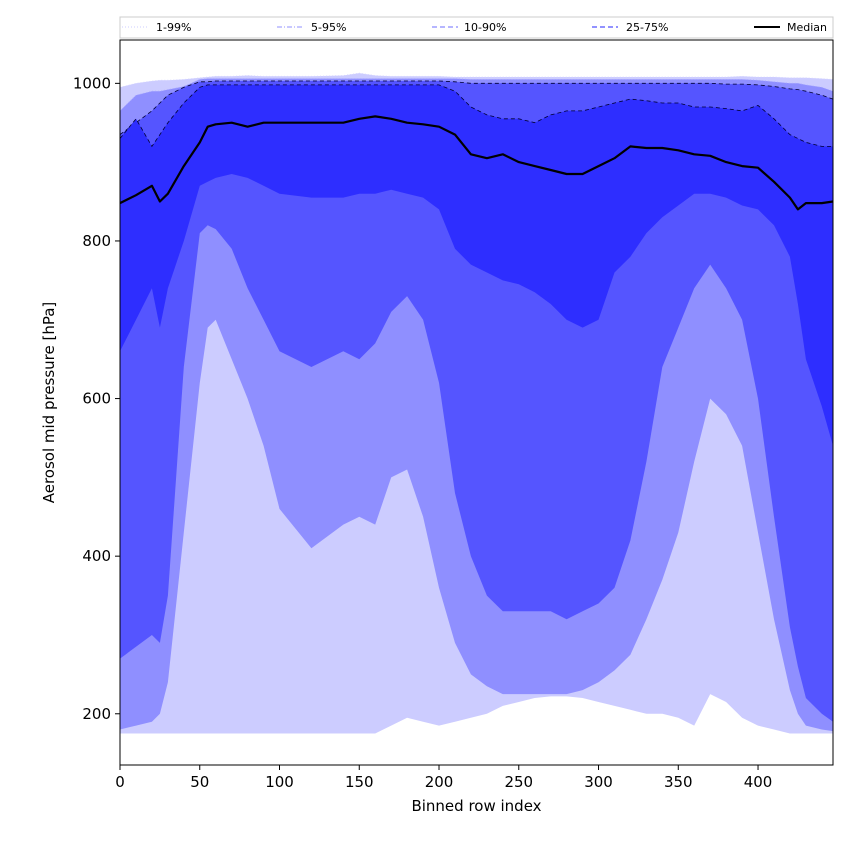 This screenshot has height=850, width=850. I want to click on x-tick-label: 200, so click(439, 782).